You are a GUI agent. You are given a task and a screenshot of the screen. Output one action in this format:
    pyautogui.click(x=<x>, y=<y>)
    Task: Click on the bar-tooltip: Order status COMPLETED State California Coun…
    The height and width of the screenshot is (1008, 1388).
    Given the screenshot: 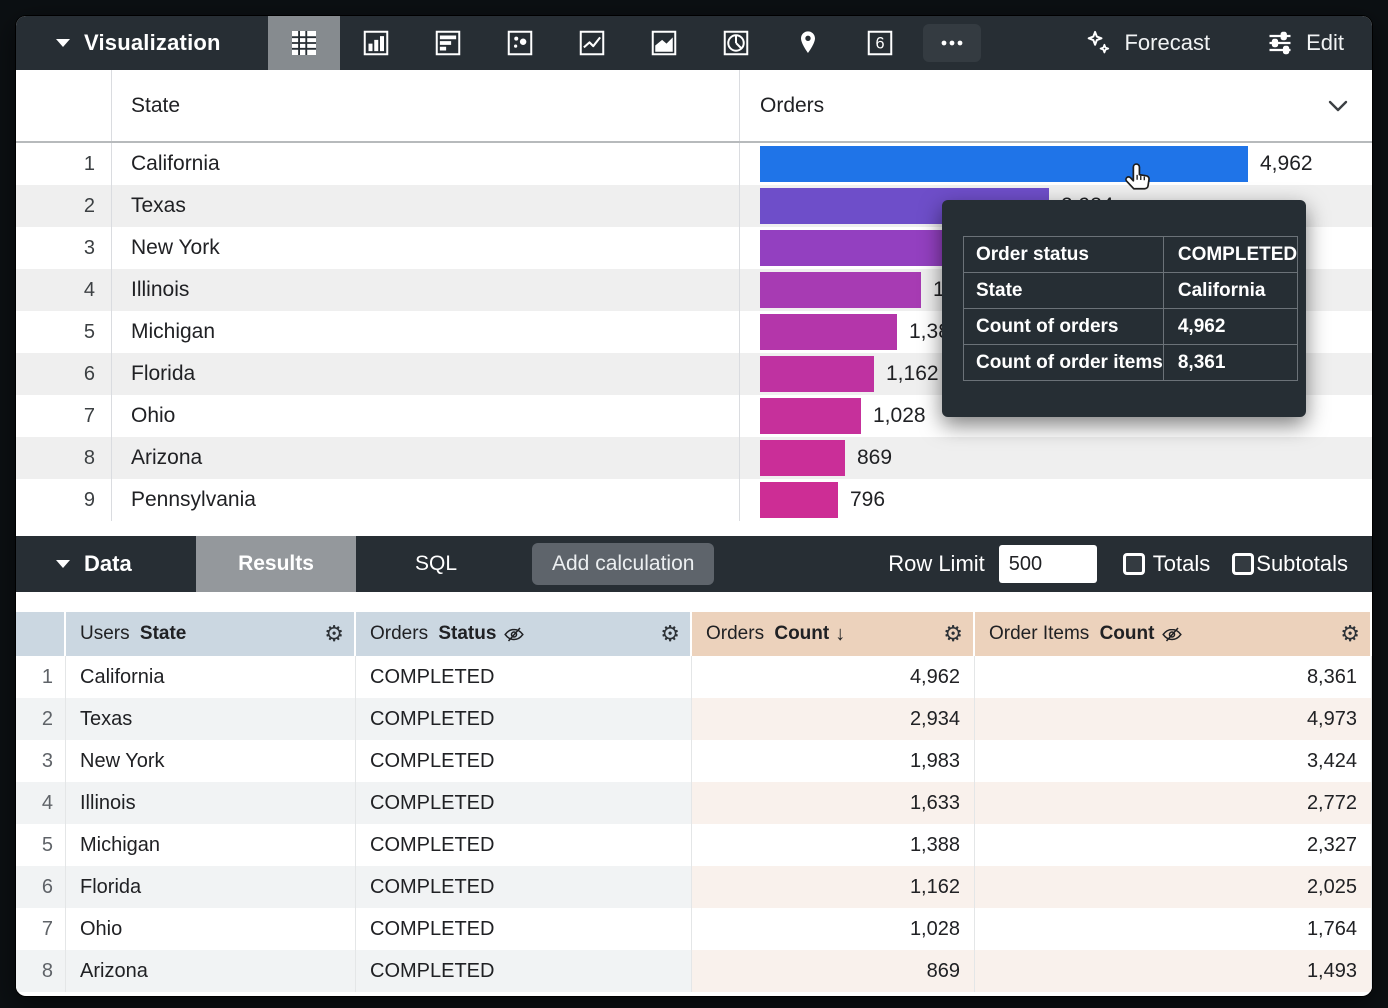 What is the action you would take?
    pyautogui.click(x=1124, y=308)
    